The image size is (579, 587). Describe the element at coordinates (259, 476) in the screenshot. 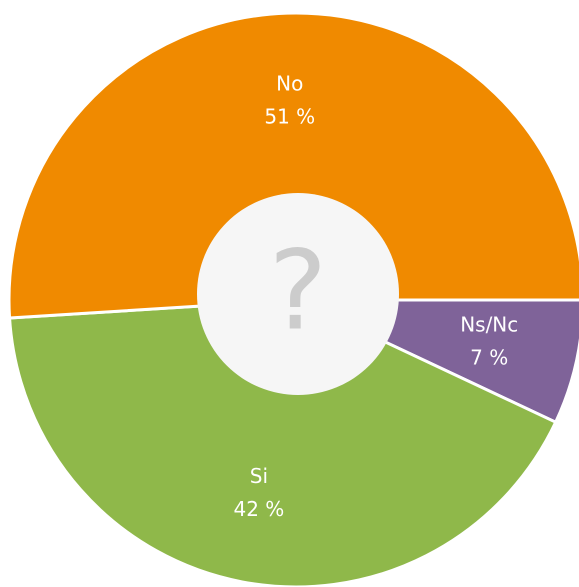

I see `slice-name: Si` at that location.